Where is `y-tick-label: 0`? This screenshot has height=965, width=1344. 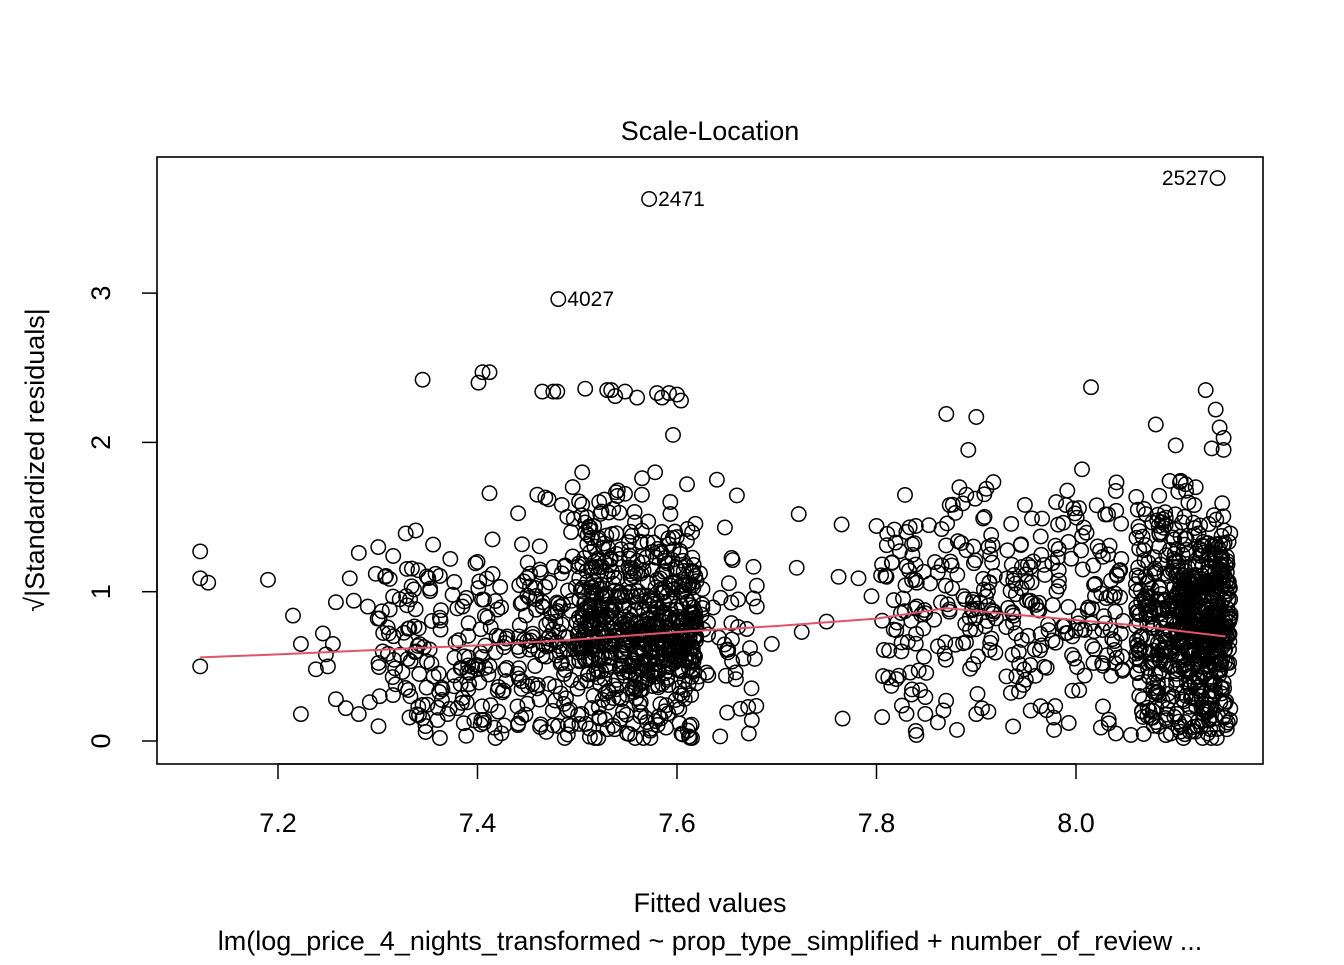 y-tick-label: 0 is located at coordinates (101, 740).